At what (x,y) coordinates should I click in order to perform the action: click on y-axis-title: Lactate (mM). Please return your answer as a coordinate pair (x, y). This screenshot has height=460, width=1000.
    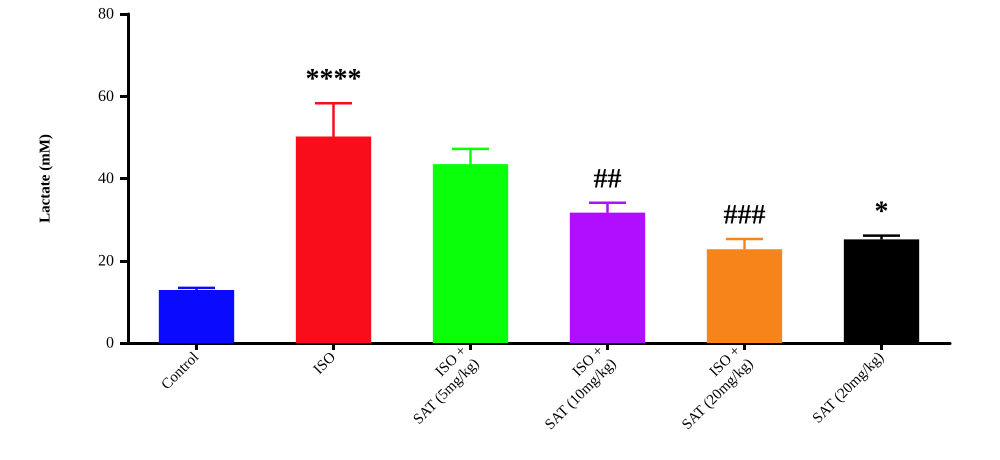
    Looking at the image, I should click on (46, 178).